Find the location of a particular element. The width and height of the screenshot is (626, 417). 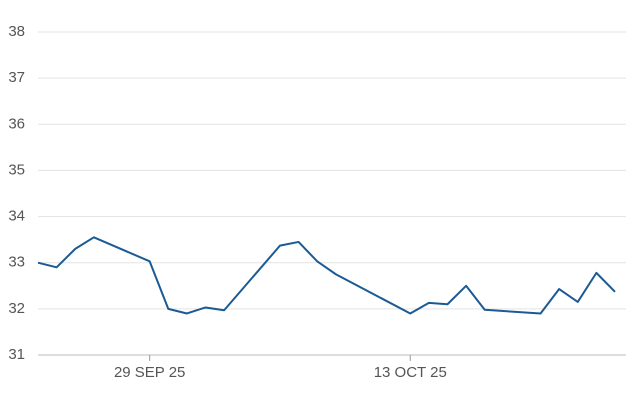

y-tick-label: 33 is located at coordinates (16, 262).